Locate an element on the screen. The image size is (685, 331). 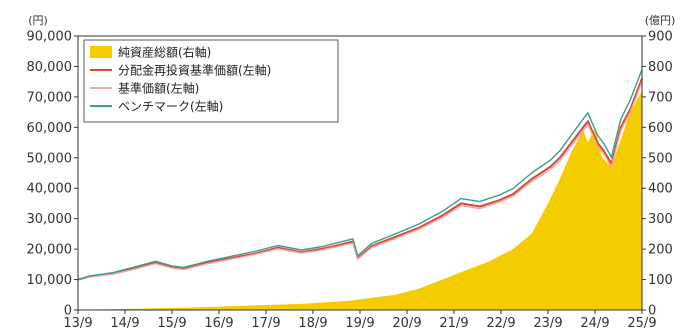
legend-box is located at coordinates (211, 81).